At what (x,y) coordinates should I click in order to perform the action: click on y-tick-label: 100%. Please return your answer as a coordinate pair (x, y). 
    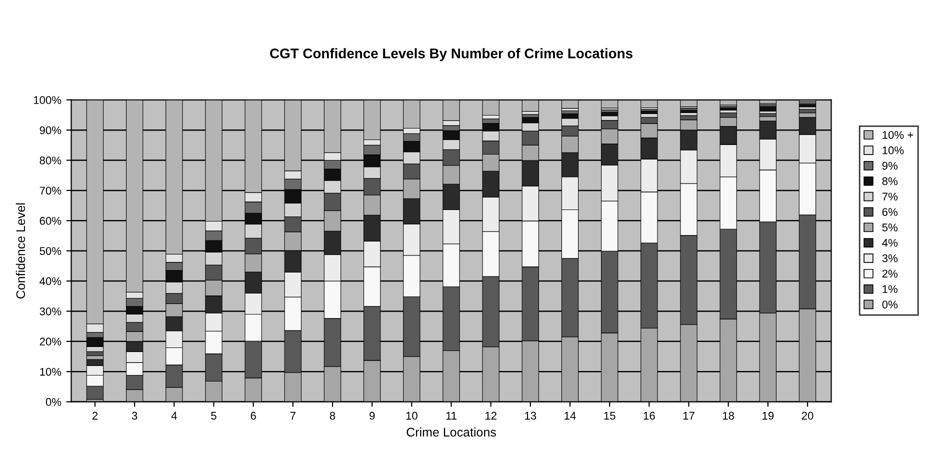
    Looking at the image, I should click on (48, 100).